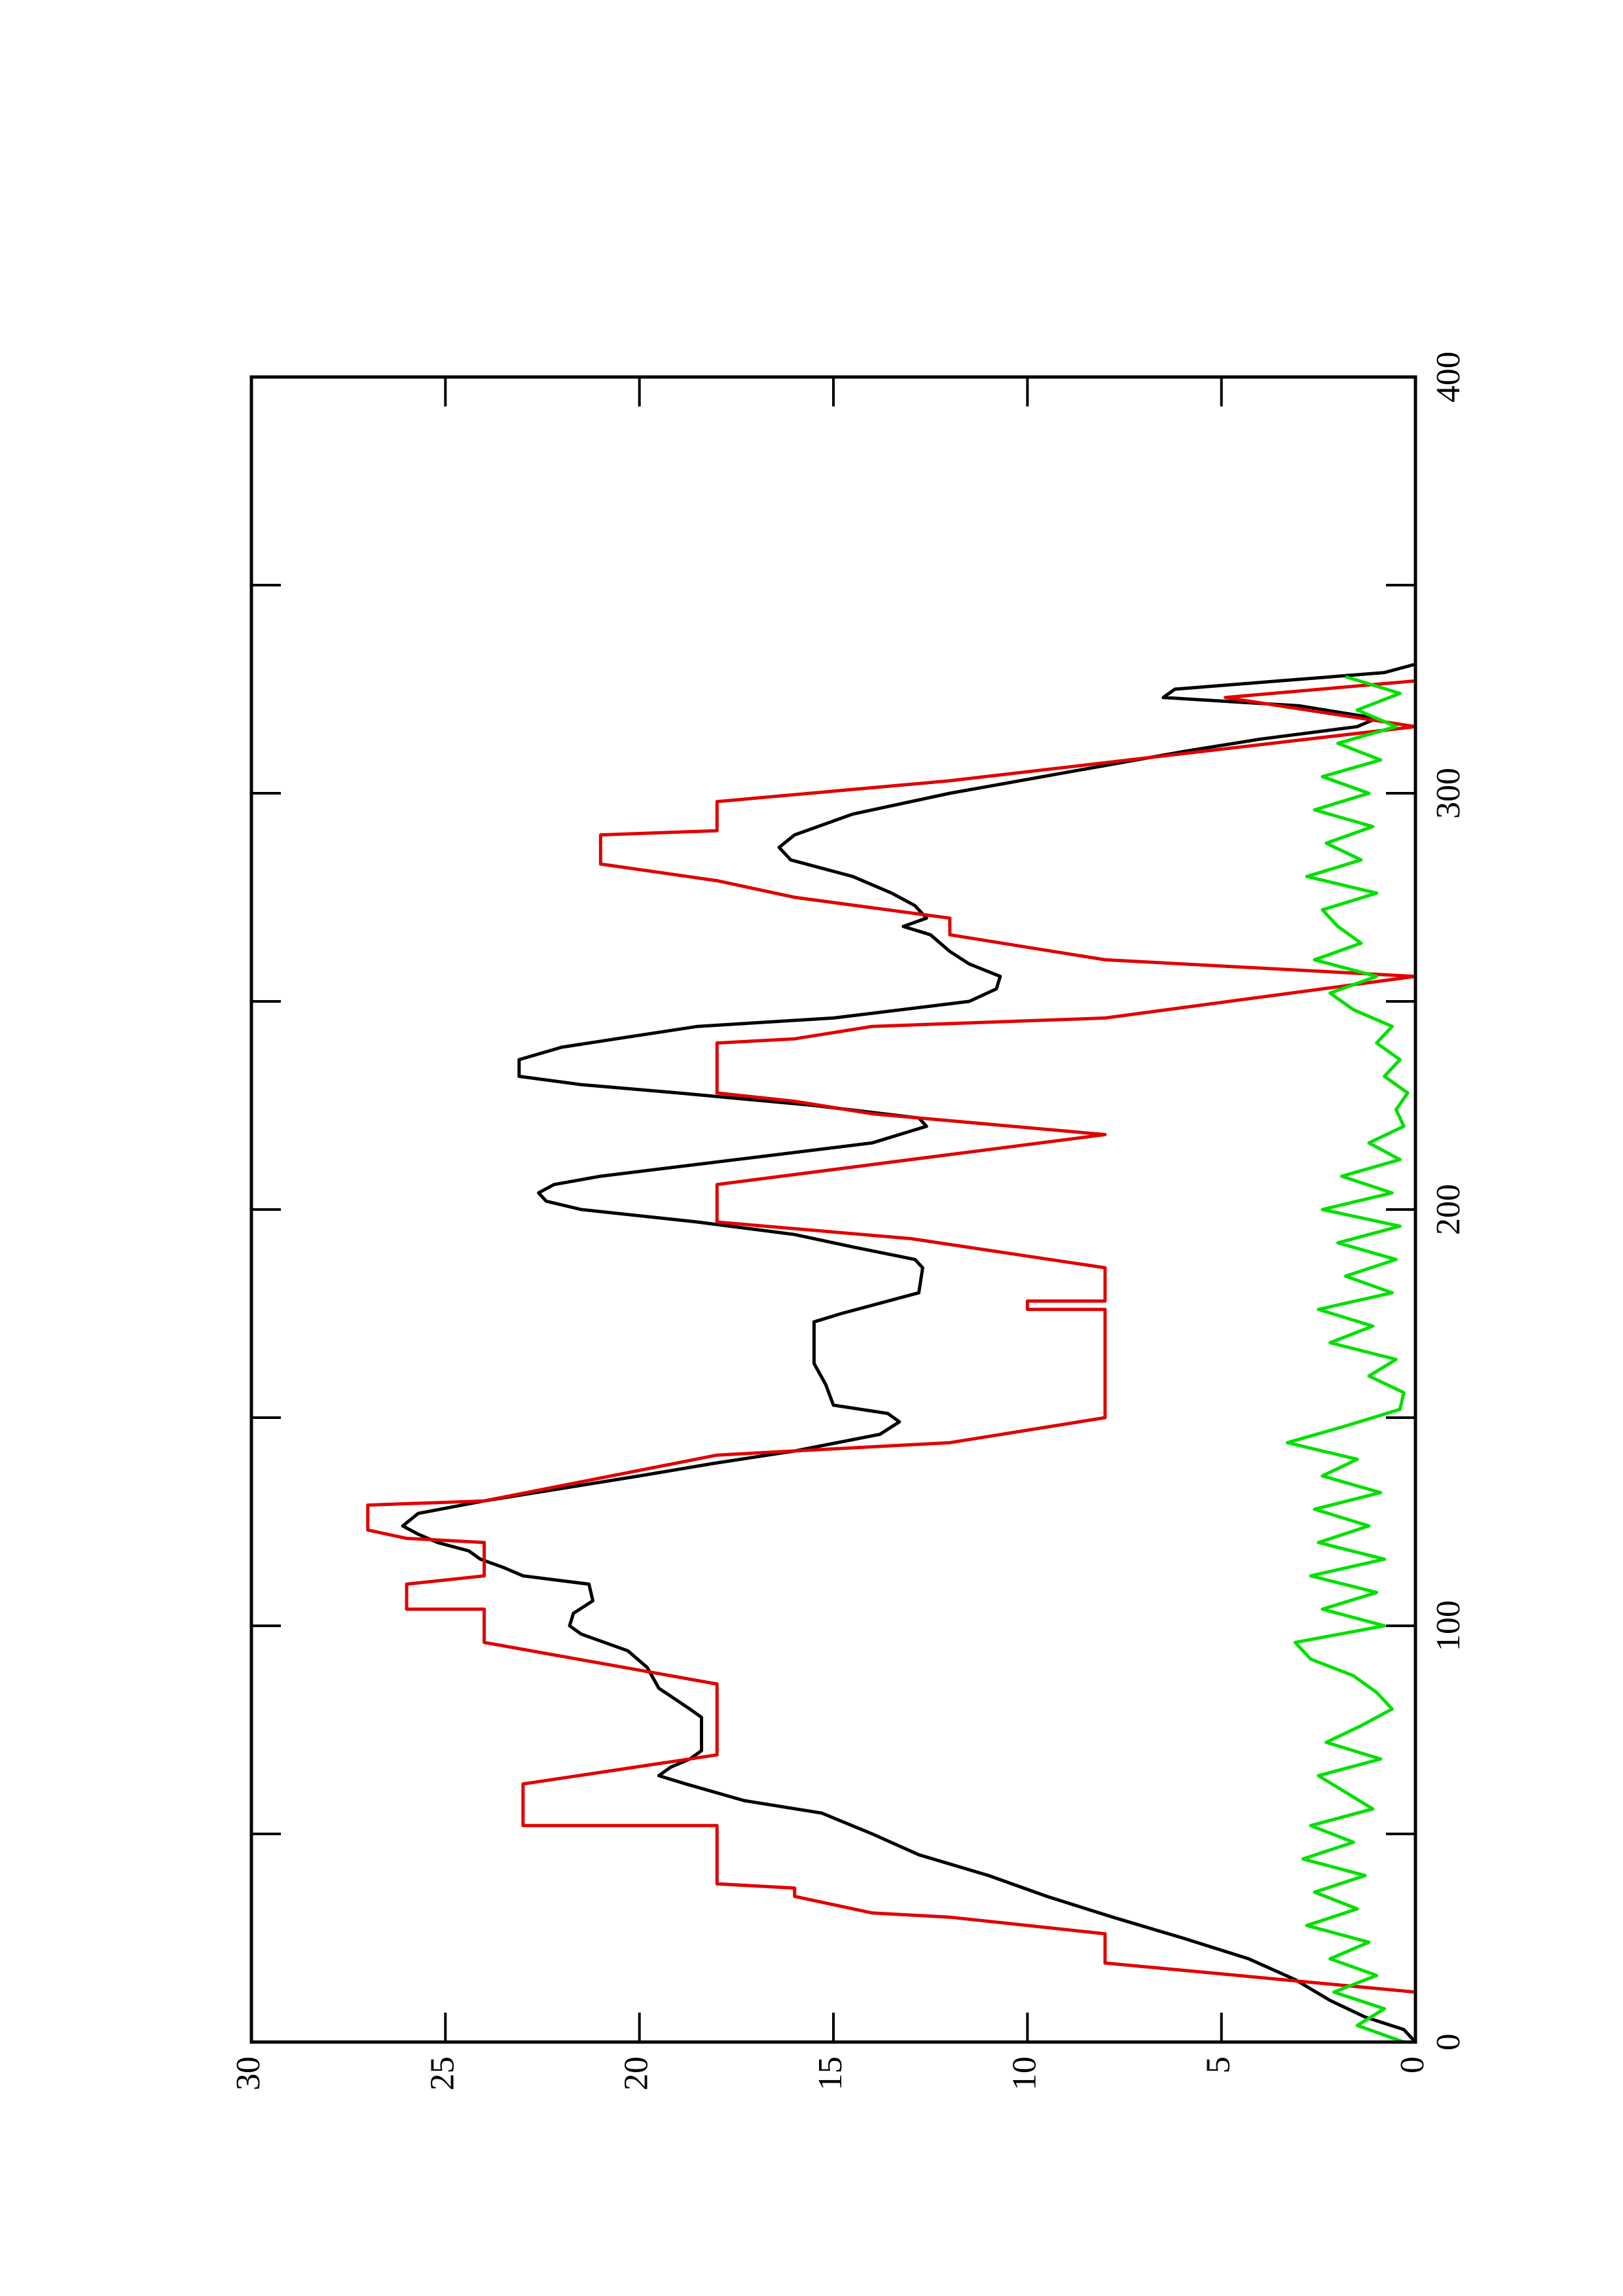 The image size is (1623, 2296). I want to click on y-tick-label: 20, so click(636, 2073).